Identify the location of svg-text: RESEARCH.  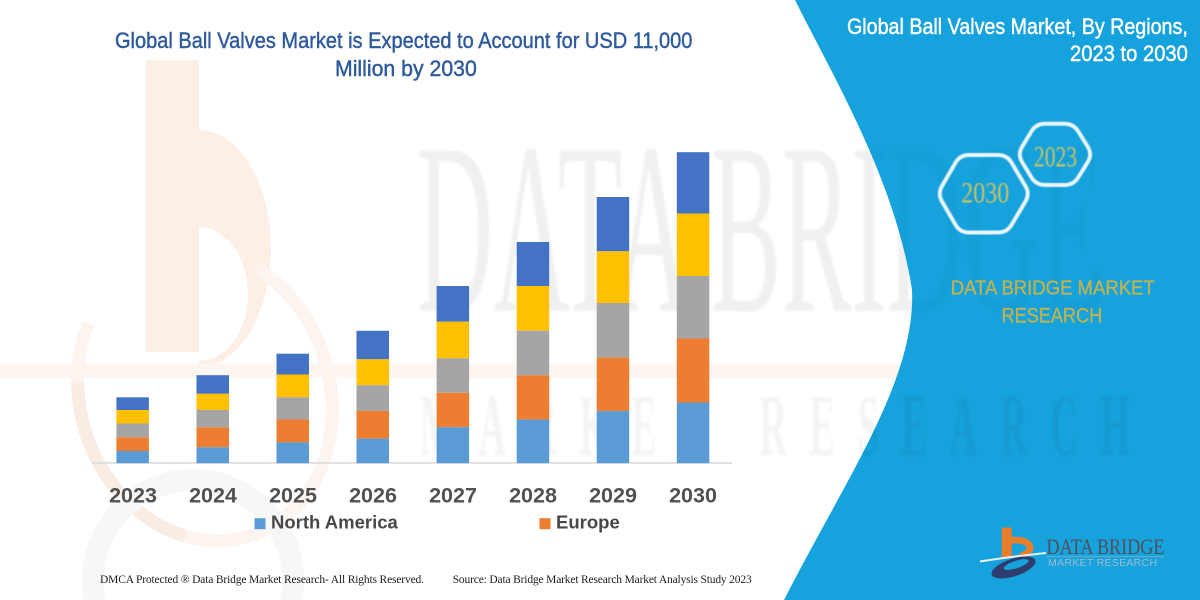
(1052, 316).